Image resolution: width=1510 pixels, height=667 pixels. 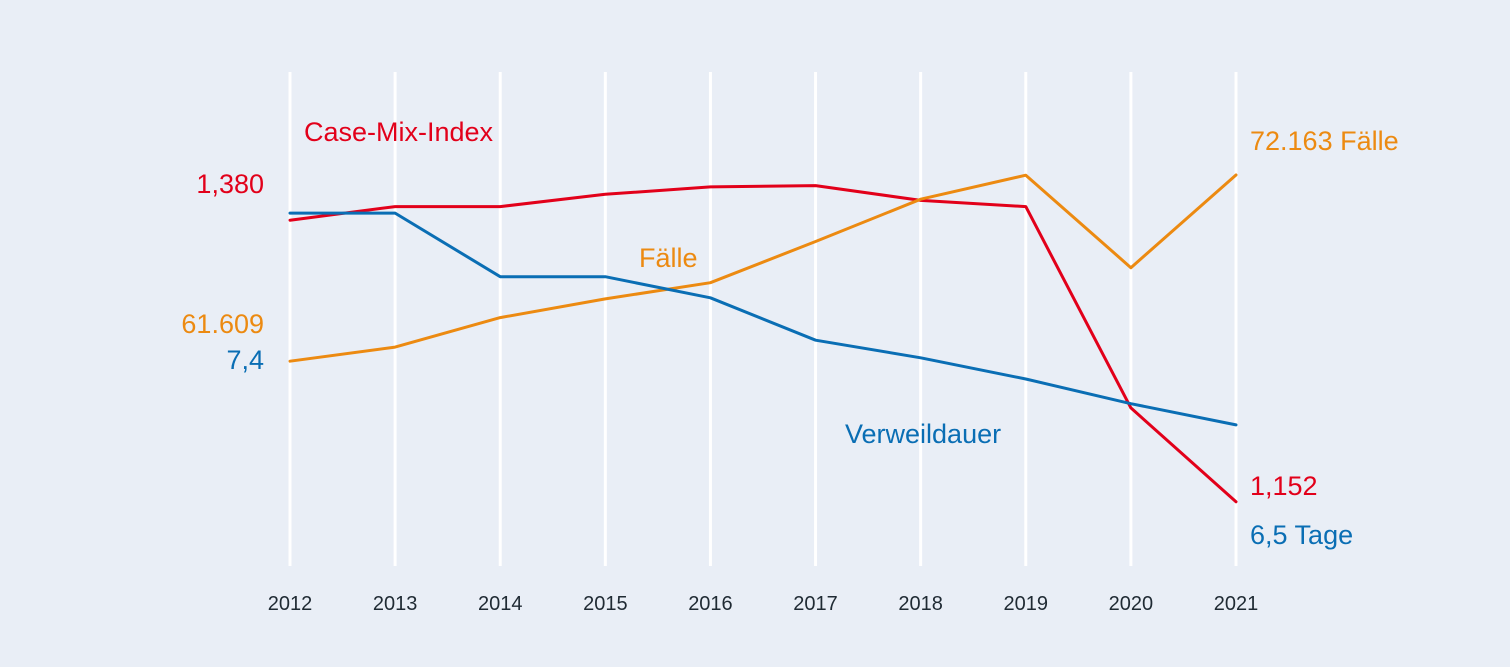 I want to click on x-tick-label: 2017, so click(x=815, y=604).